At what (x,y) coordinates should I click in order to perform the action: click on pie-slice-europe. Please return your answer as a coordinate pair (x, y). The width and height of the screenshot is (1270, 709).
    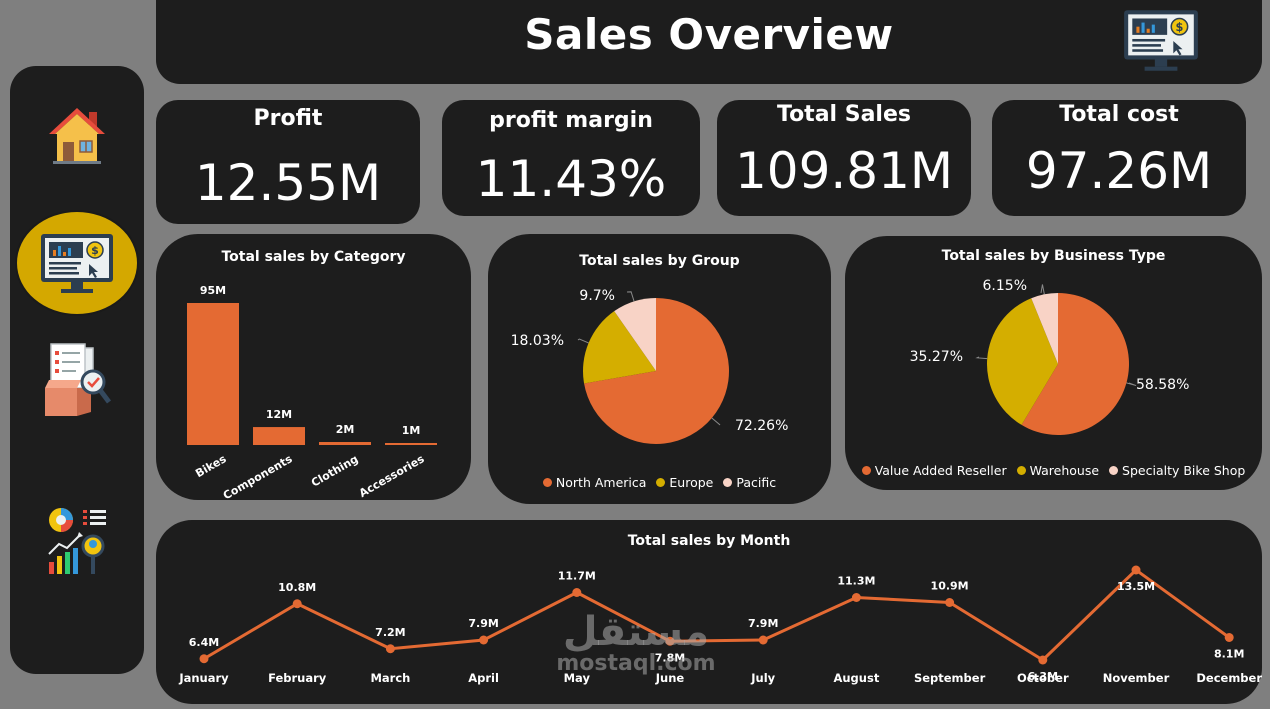
    Looking at the image, I should click on (619, 347).